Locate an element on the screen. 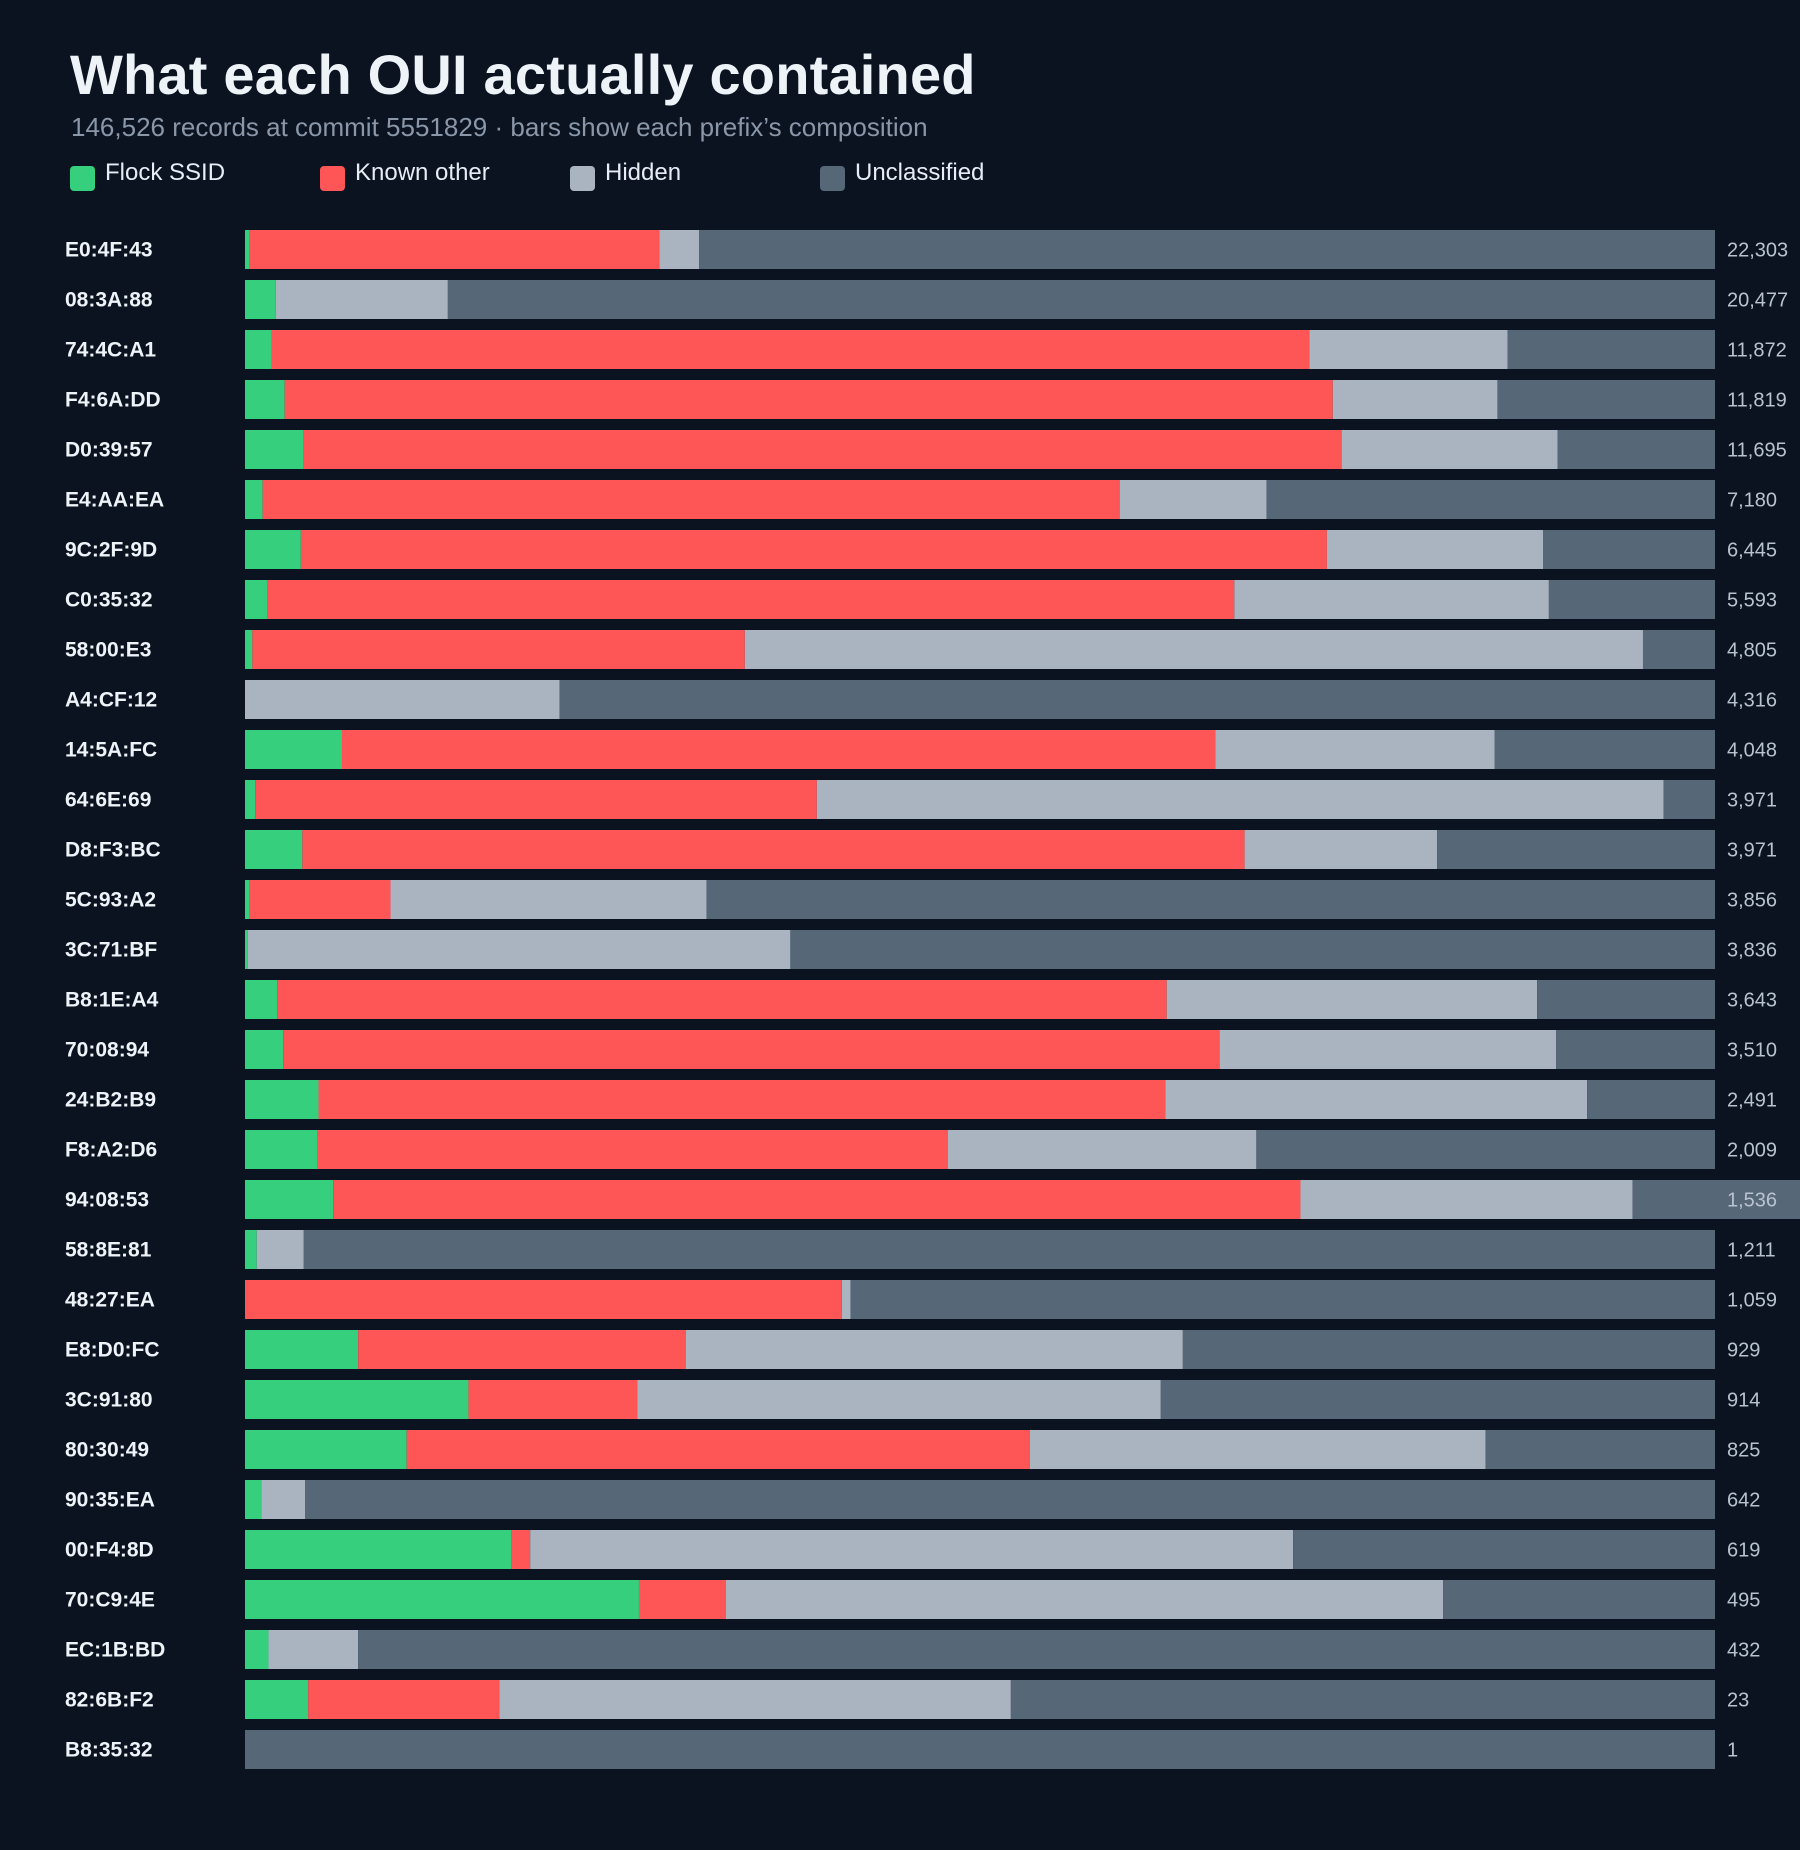 The width and height of the screenshot is (1800, 1850). bar-segment-e4-aa-ea-hidden is located at coordinates (1193, 499).